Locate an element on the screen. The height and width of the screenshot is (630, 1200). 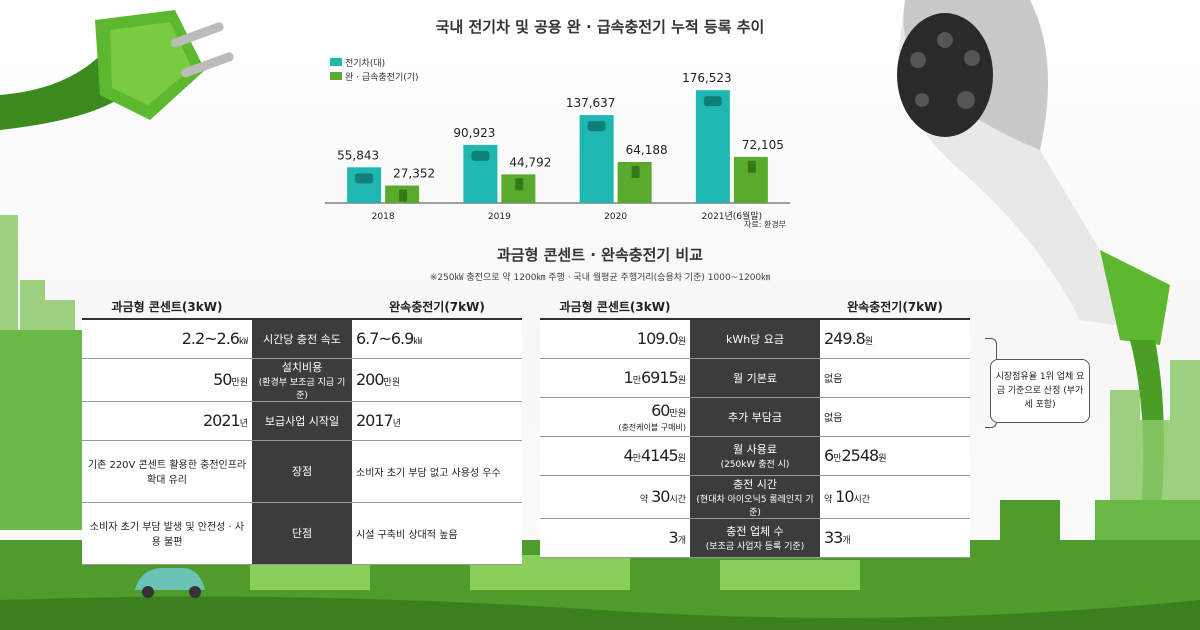
value-num: 30 is located at coordinates (660, 496).